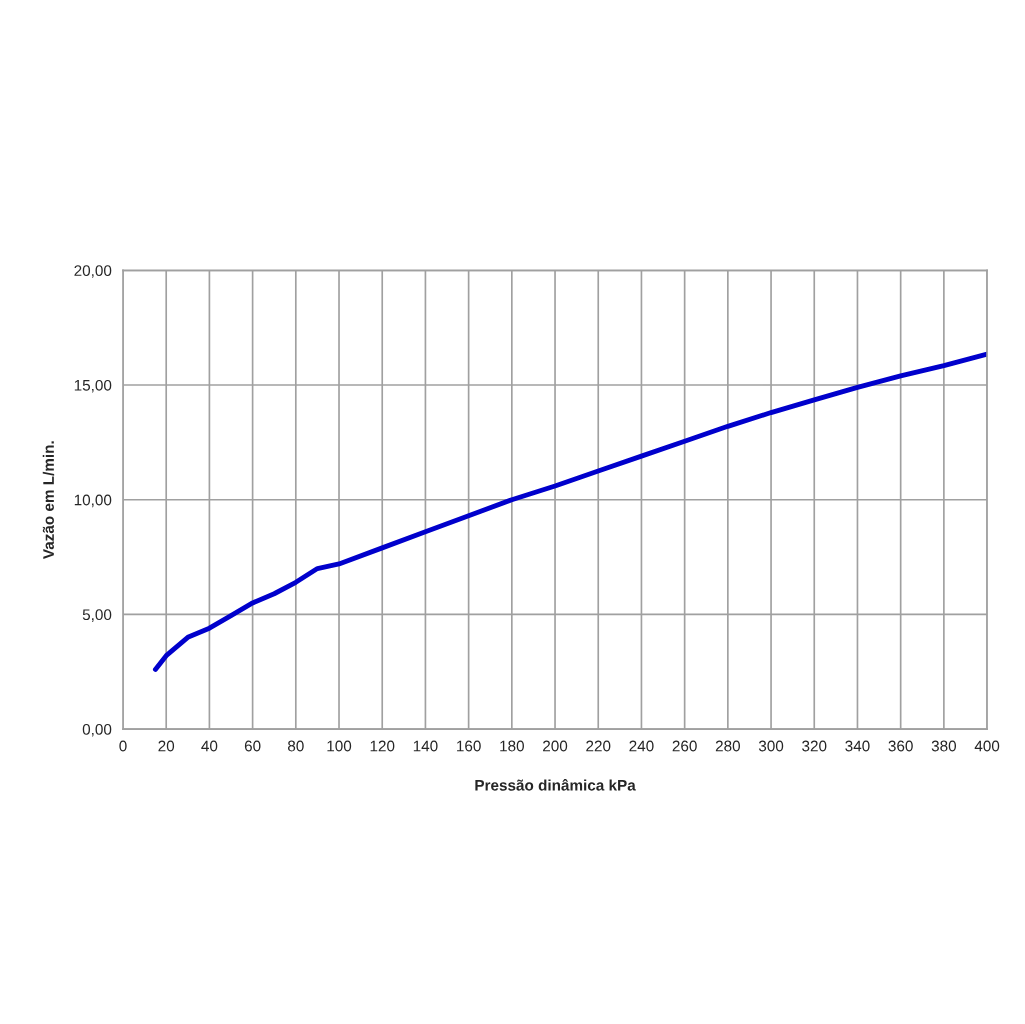 The image size is (1025, 1024). Describe the element at coordinates (684, 746) in the screenshot. I see `x-tick-label: 260` at that location.